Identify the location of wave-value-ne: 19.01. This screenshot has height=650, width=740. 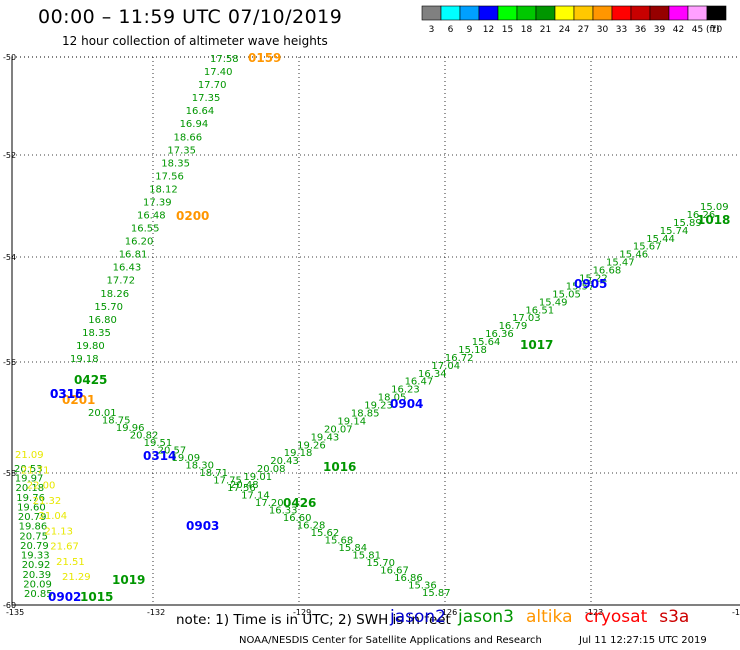
(257, 477).